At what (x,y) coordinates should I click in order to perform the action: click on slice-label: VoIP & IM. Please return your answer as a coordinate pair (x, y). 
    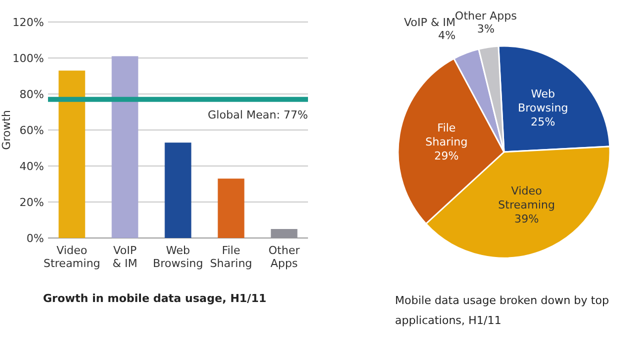
    Looking at the image, I should click on (430, 23).